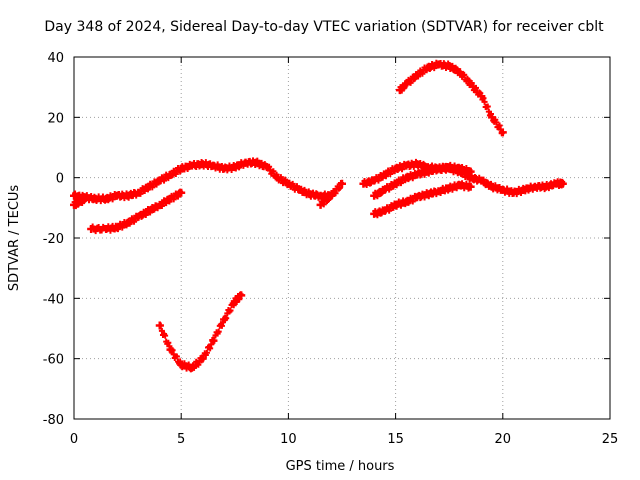 Image resolution: width=640 pixels, height=480 pixels. What do you see at coordinates (340, 466) in the screenshot?
I see `x-axis-label: GPS time / hours` at bounding box center [340, 466].